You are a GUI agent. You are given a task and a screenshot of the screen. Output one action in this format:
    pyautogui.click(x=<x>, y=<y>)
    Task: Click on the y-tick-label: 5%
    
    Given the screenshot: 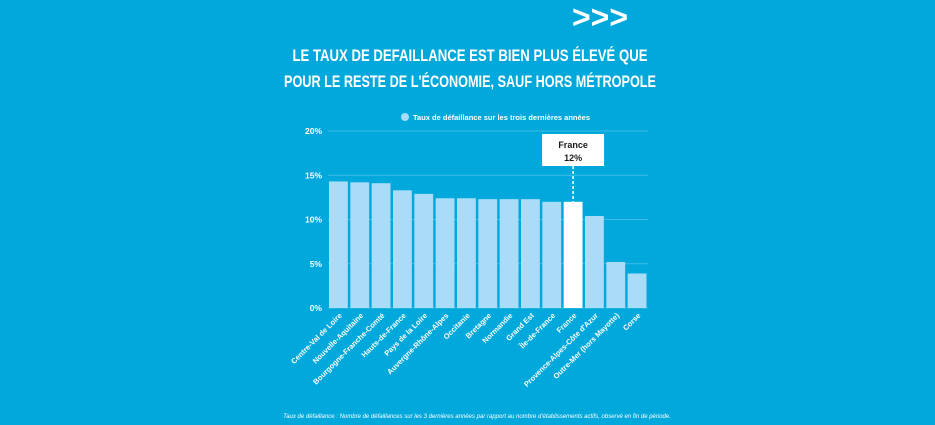 What is the action you would take?
    pyautogui.click(x=316, y=264)
    